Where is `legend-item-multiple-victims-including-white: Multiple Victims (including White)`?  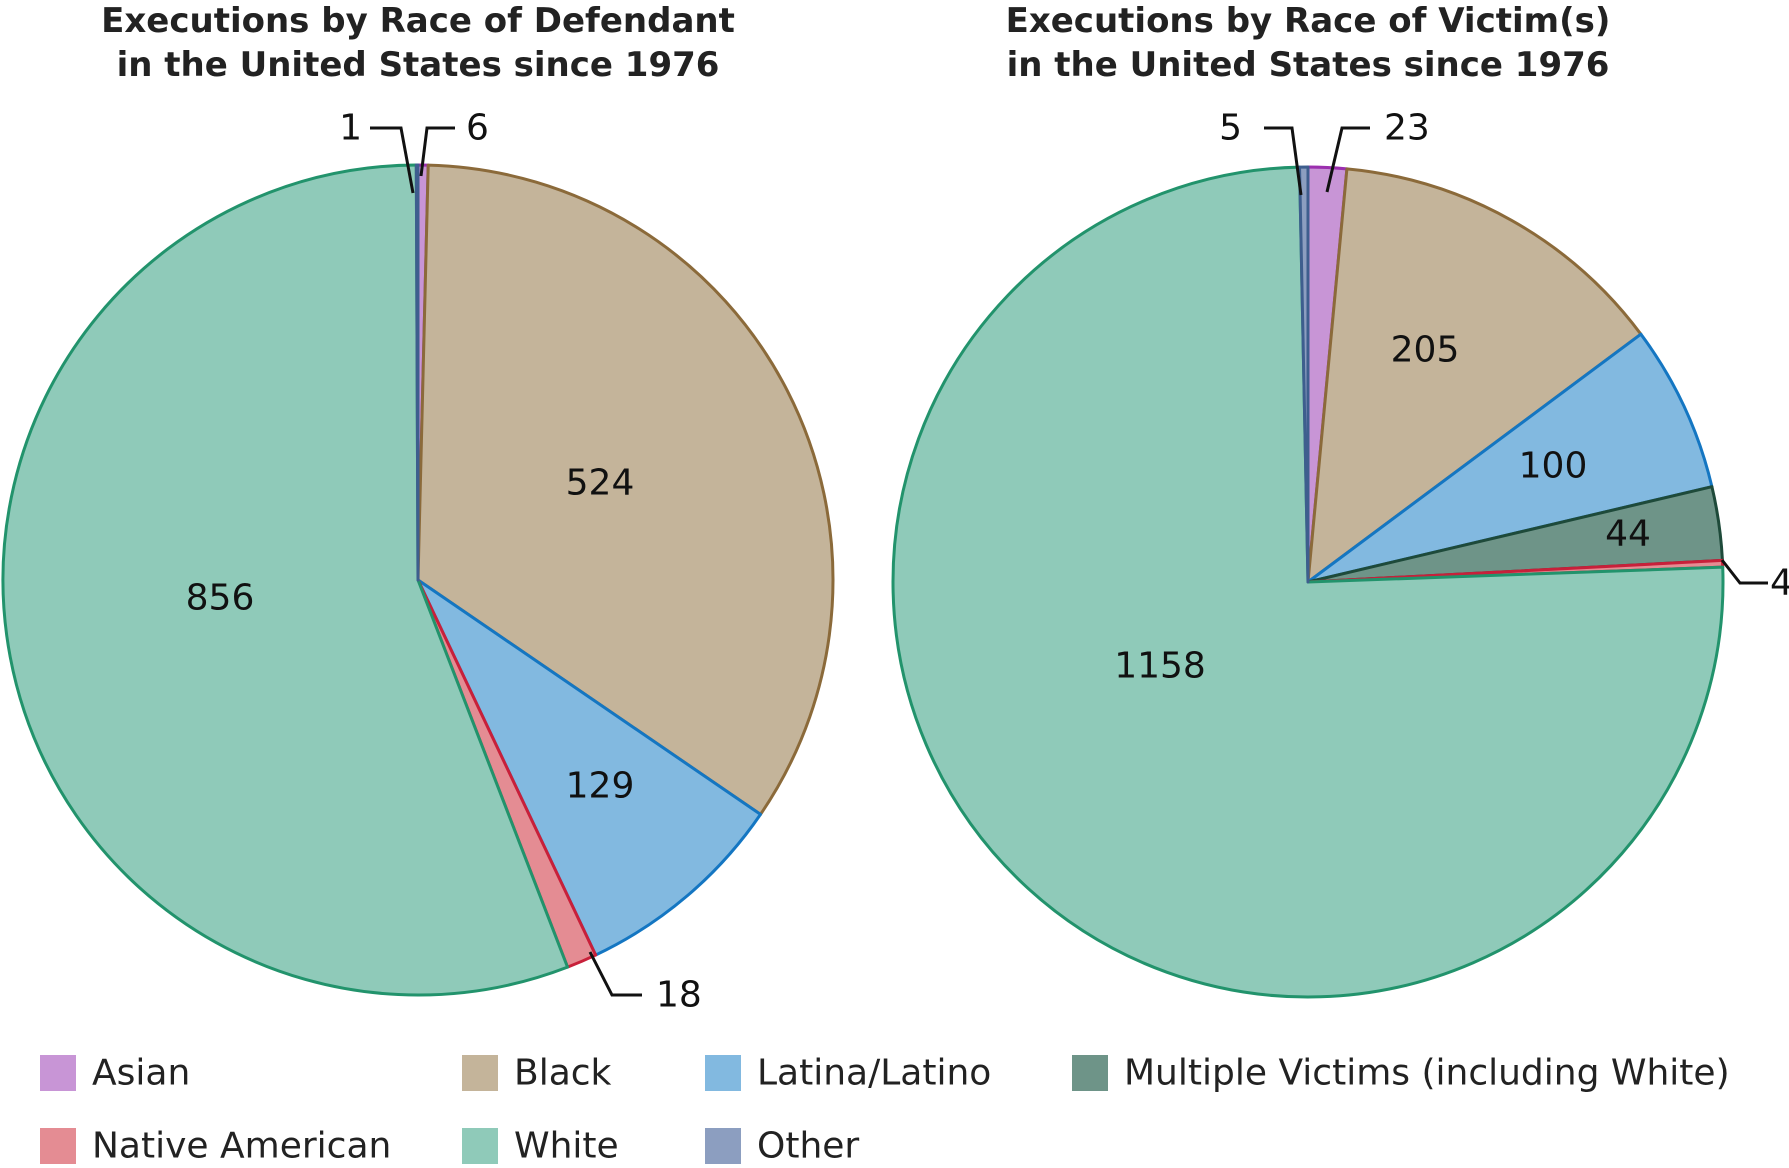 legend-item-multiple-victims-including-white: Multiple Victims (including White) is located at coordinates (1401, 1073).